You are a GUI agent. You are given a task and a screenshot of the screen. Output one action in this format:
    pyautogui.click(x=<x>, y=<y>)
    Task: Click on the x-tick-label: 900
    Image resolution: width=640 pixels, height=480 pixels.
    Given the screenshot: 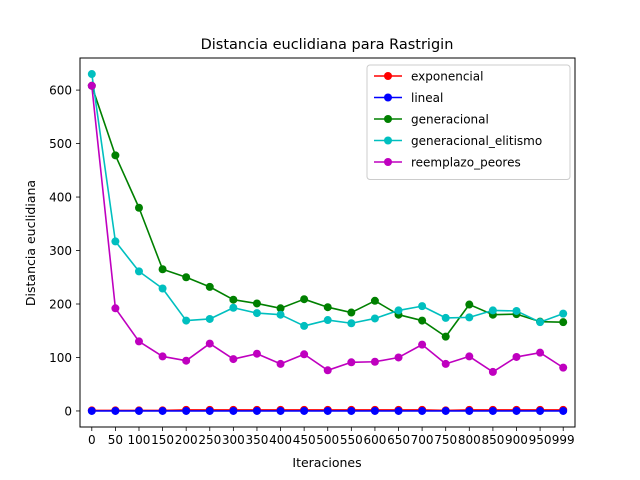 What is the action you would take?
    pyautogui.click(x=516, y=440)
    